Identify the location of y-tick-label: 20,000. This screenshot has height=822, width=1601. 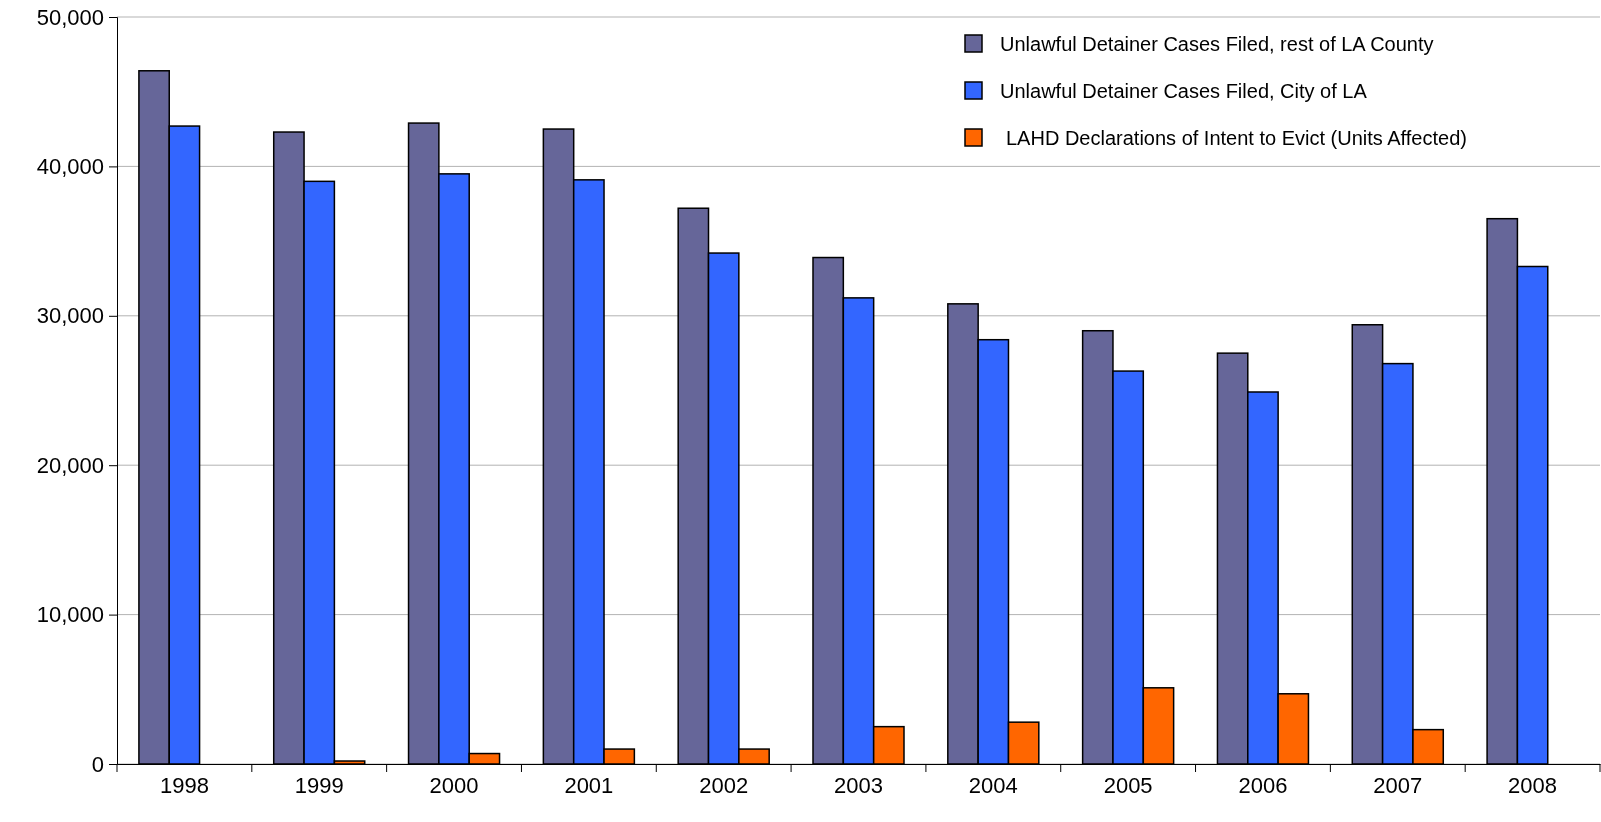
(70, 465).